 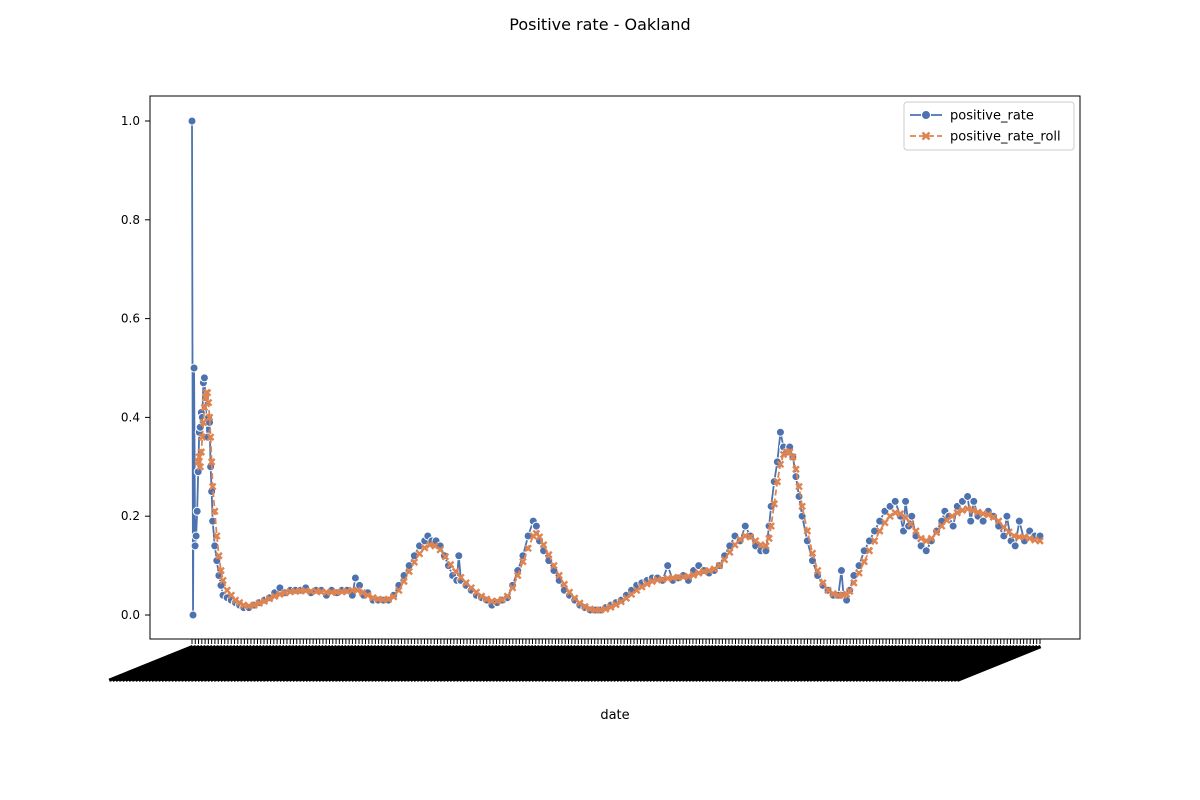 I want to click on legend-swatch-marker, so click(x=926, y=115).